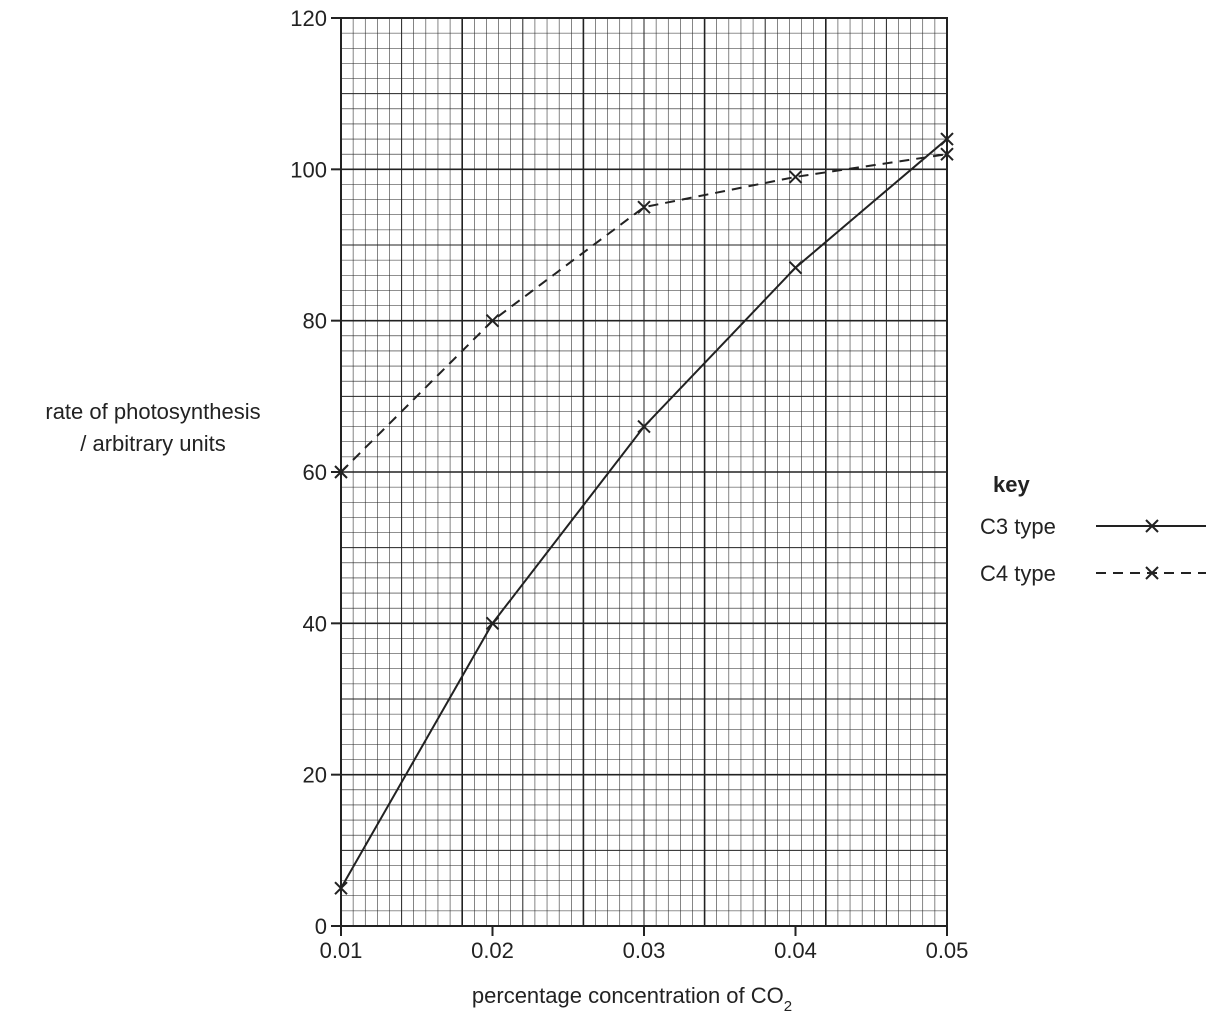  I want to click on y-axis-title-line2: / arbitrary units, so click(153, 443).